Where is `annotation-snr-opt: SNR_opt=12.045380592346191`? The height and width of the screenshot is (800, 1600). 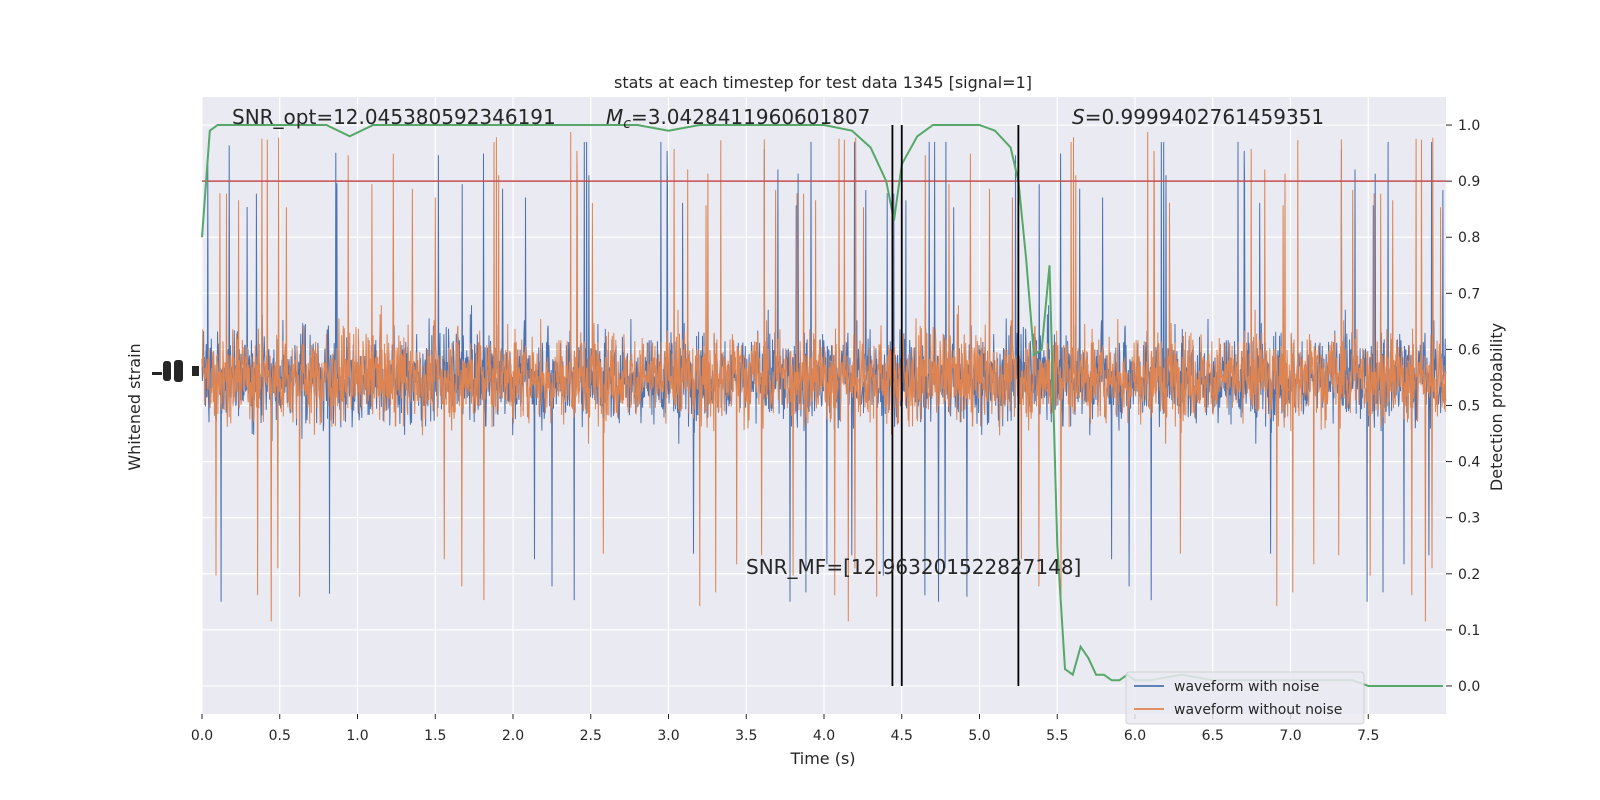
annotation-snr-opt: SNR_opt=12.045380592346191 is located at coordinates (394, 117).